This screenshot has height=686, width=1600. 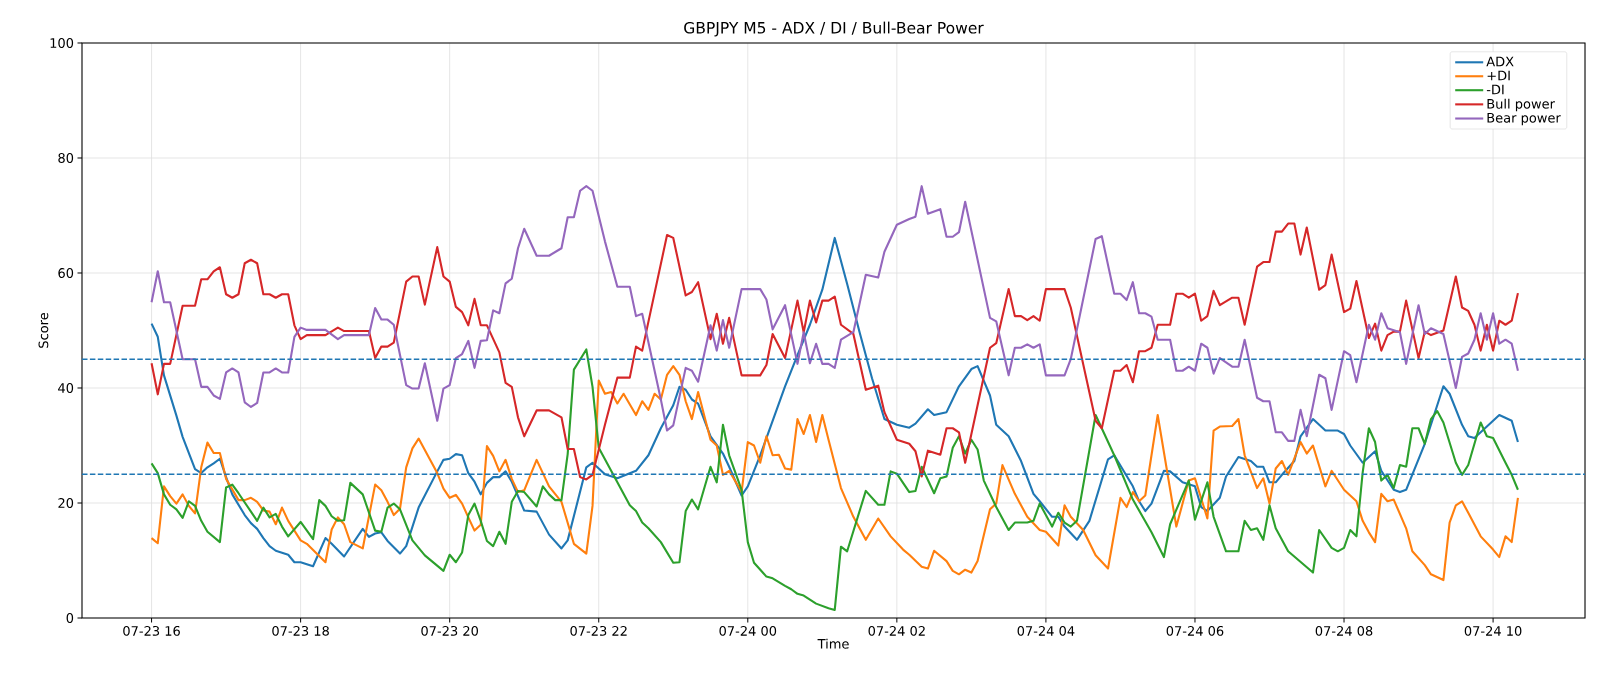 I want to click on legend-label: Bear power, so click(x=1524, y=119).